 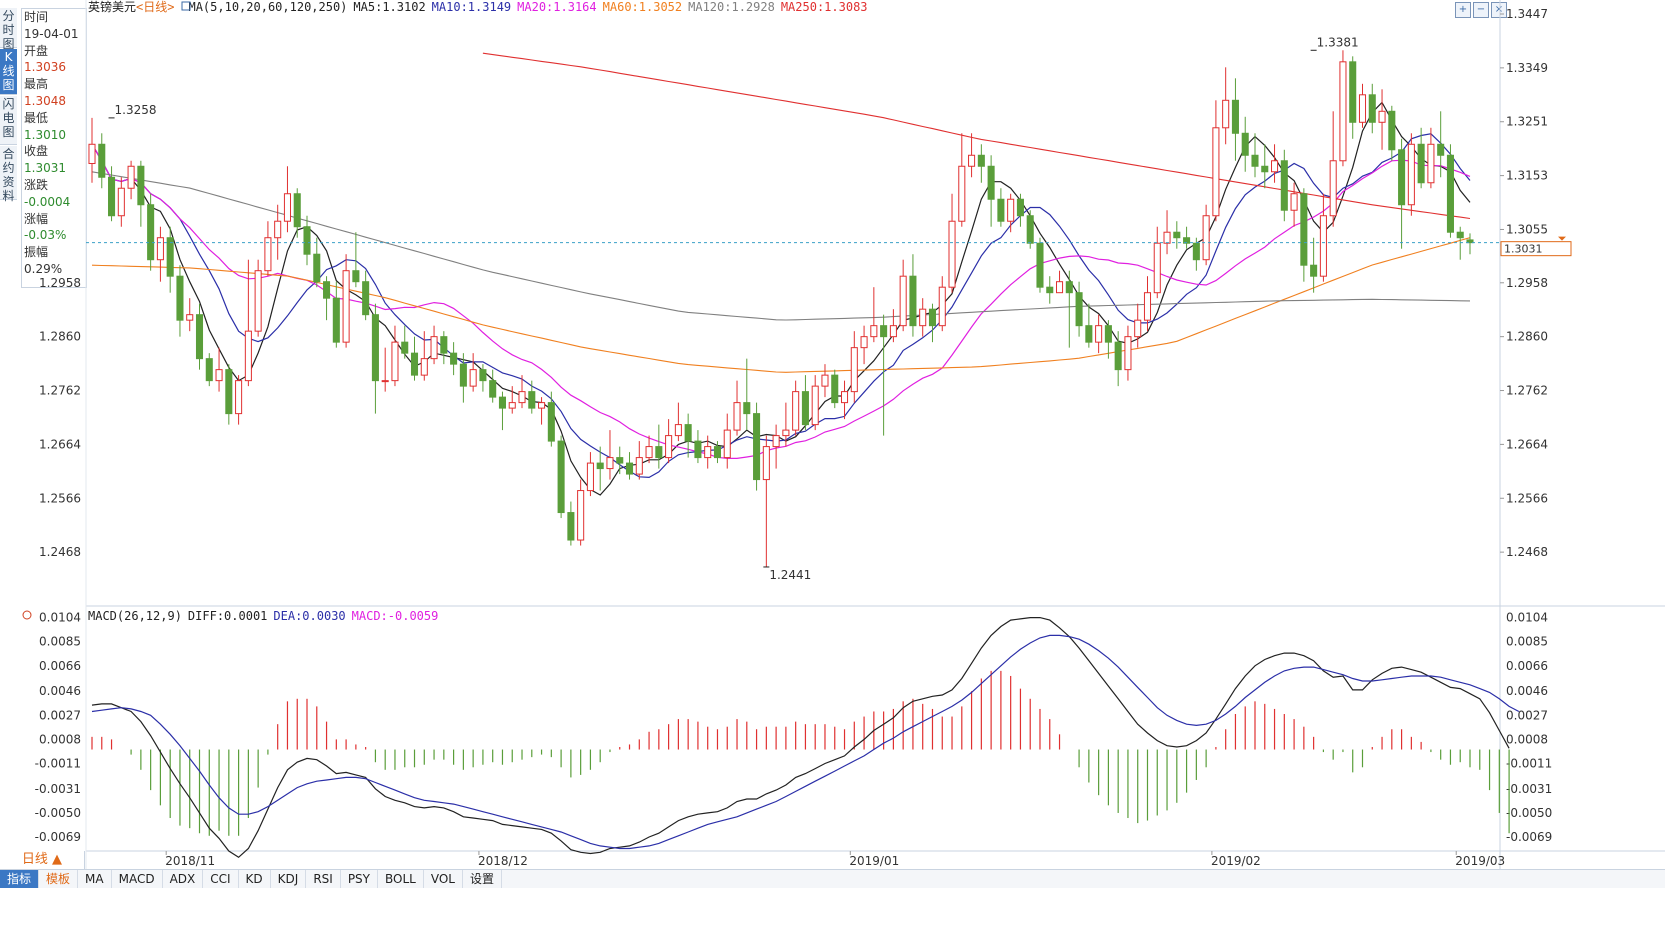 What do you see at coordinates (58, 789) in the screenshot?
I see `macd-tick-left-7: -0.0031` at bounding box center [58, 789].